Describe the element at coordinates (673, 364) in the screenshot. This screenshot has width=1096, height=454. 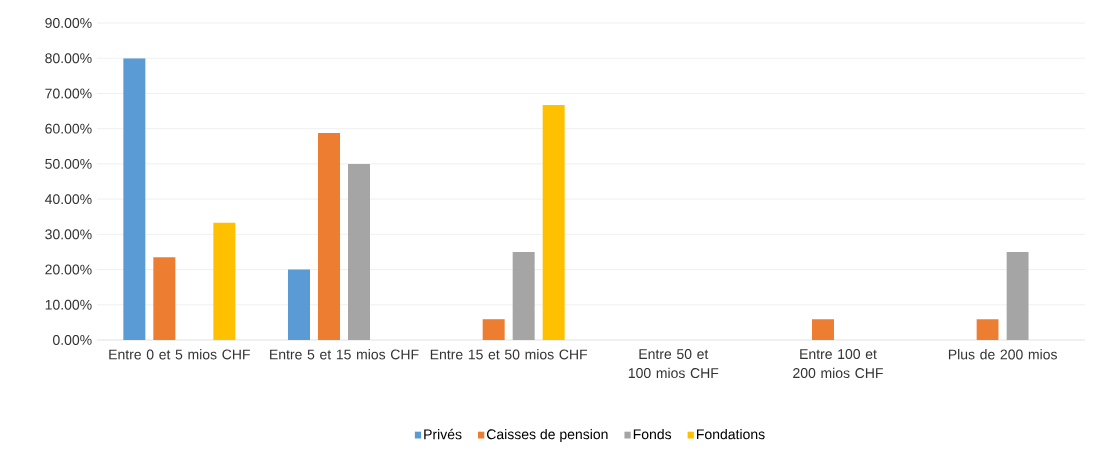
I see `x-tick-label: Entre 50 et 100 mios CHF` at that location.